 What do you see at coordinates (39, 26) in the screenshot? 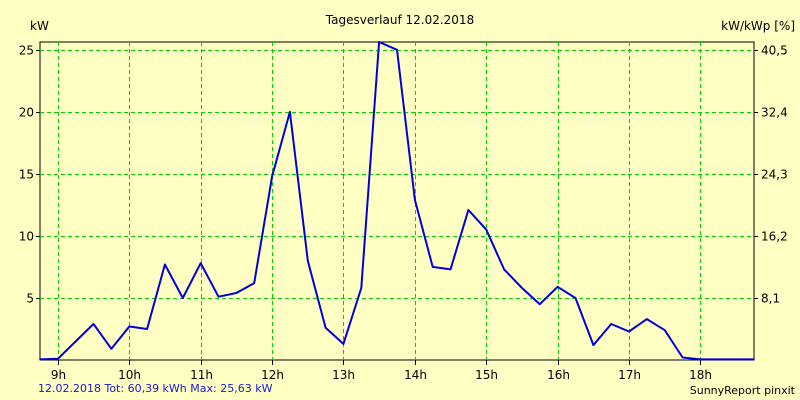
I see `y-axis-label: kW` at bounding box center [39, 26].